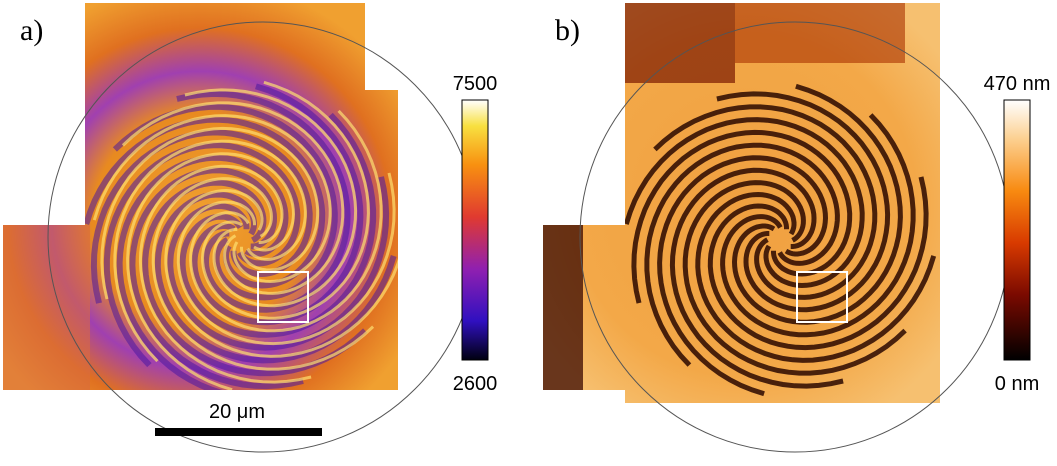 The height and width of the screenshot is (466, 1057). I want to click on panel-label: a), so click(31, 30).